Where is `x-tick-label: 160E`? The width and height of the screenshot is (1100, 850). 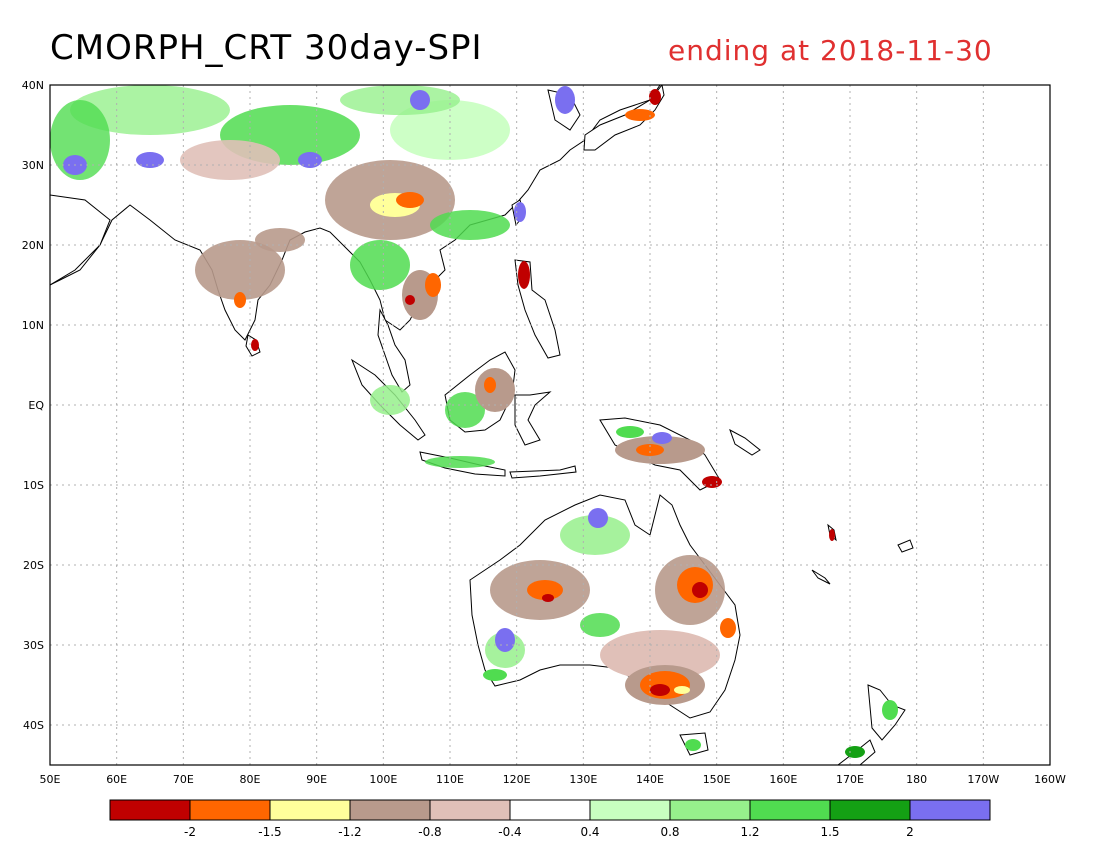
x-tick-label: 160E is located at coordinates (783, 779).